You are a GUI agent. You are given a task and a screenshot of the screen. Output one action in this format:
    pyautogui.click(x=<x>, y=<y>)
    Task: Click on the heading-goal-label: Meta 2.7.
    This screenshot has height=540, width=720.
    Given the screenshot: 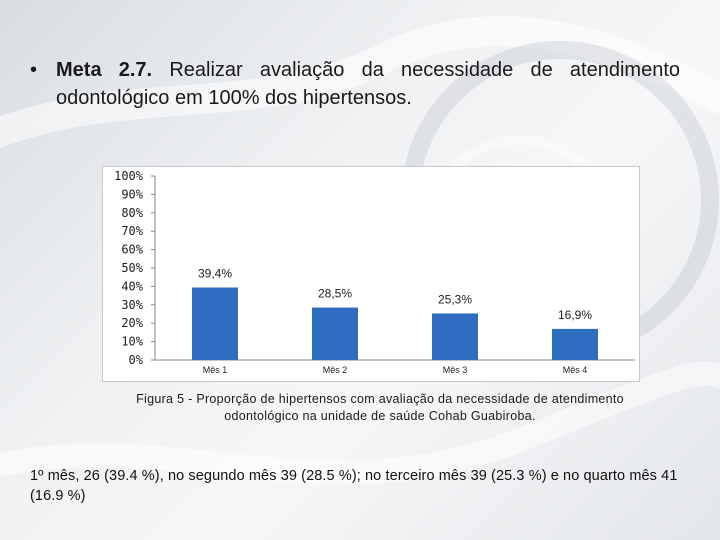 What is the action you would take?
    pyautogui.click(x=104, y=70)
    